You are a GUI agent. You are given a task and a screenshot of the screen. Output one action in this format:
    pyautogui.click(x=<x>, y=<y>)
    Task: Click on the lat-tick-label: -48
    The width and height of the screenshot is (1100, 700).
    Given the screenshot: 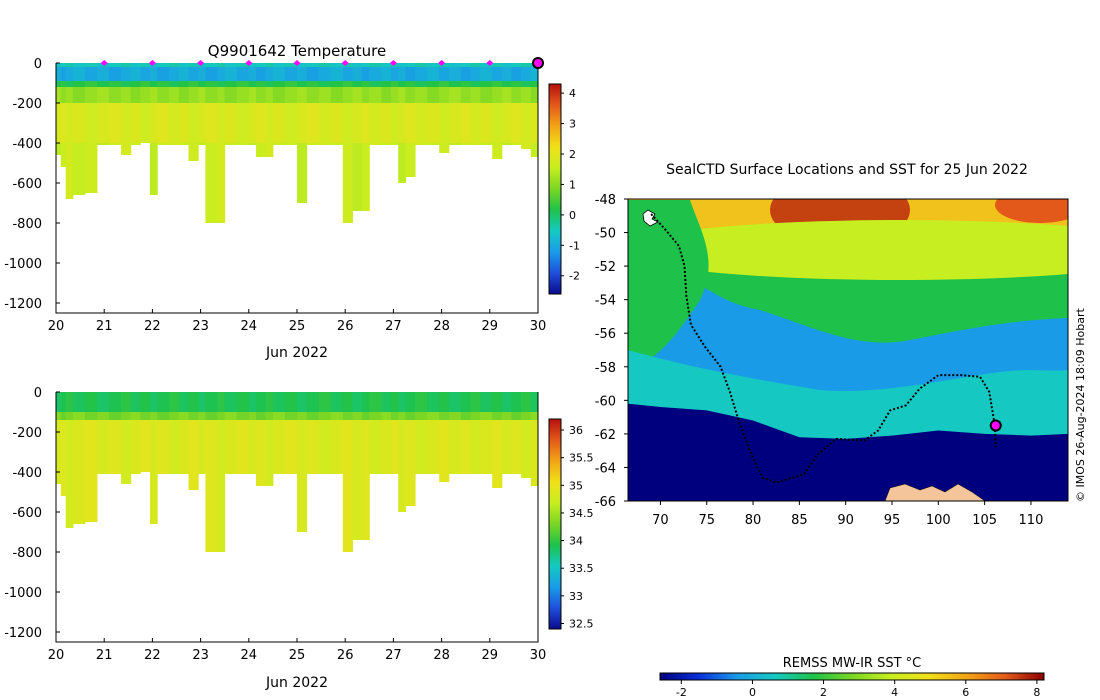 What is the action you would take?
    pyautogui.click(x=605, y=200)
    